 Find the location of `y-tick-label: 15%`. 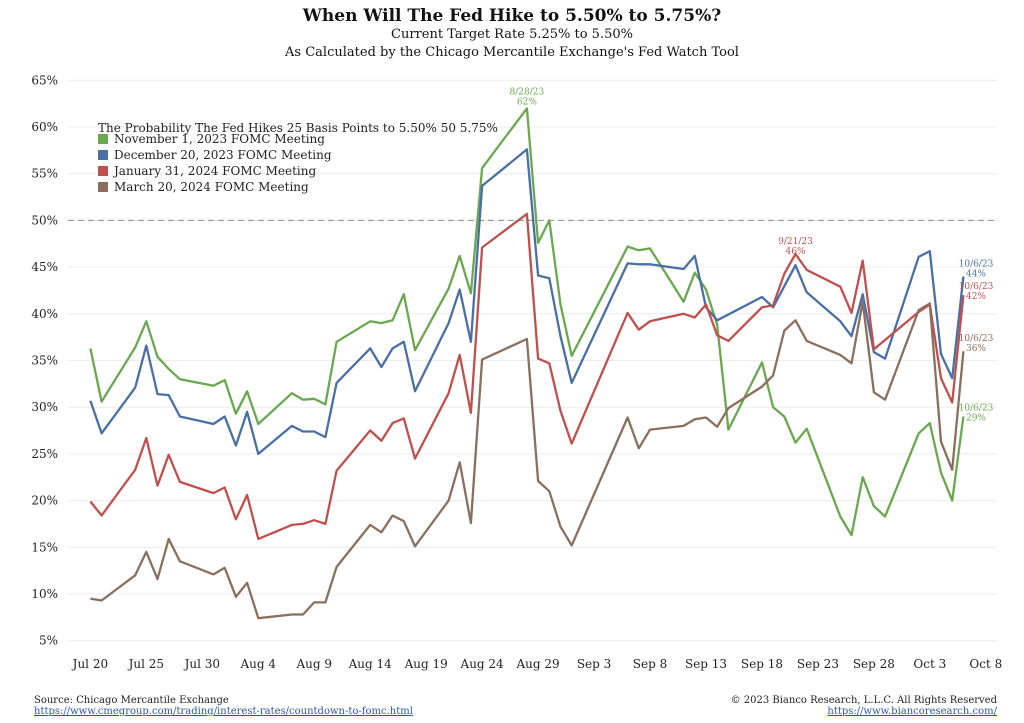

y-tick-label: 15% is located at coordinates (44, 547).